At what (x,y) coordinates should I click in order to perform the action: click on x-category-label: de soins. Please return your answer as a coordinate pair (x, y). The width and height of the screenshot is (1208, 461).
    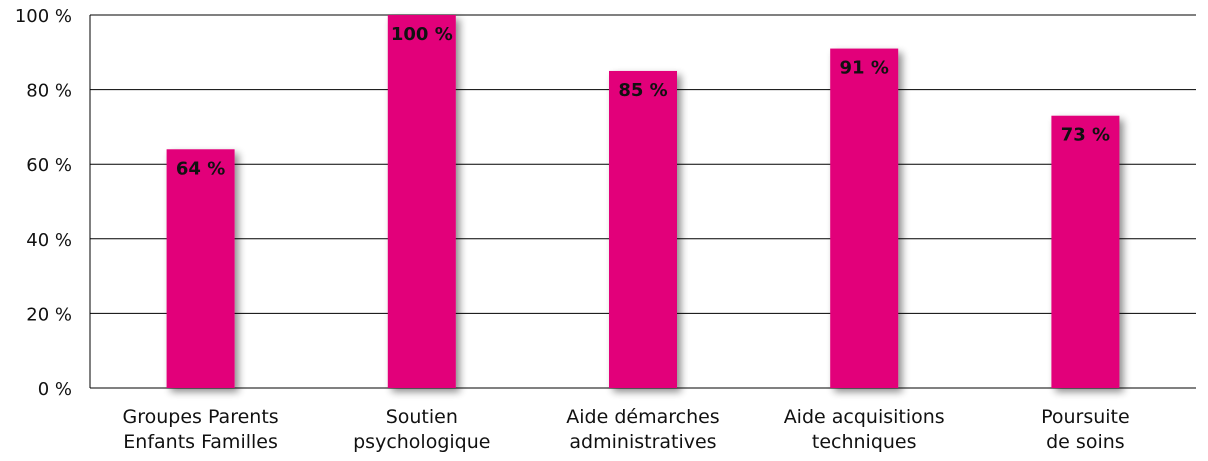
    Looking at the image, I should click on (1085, 442).